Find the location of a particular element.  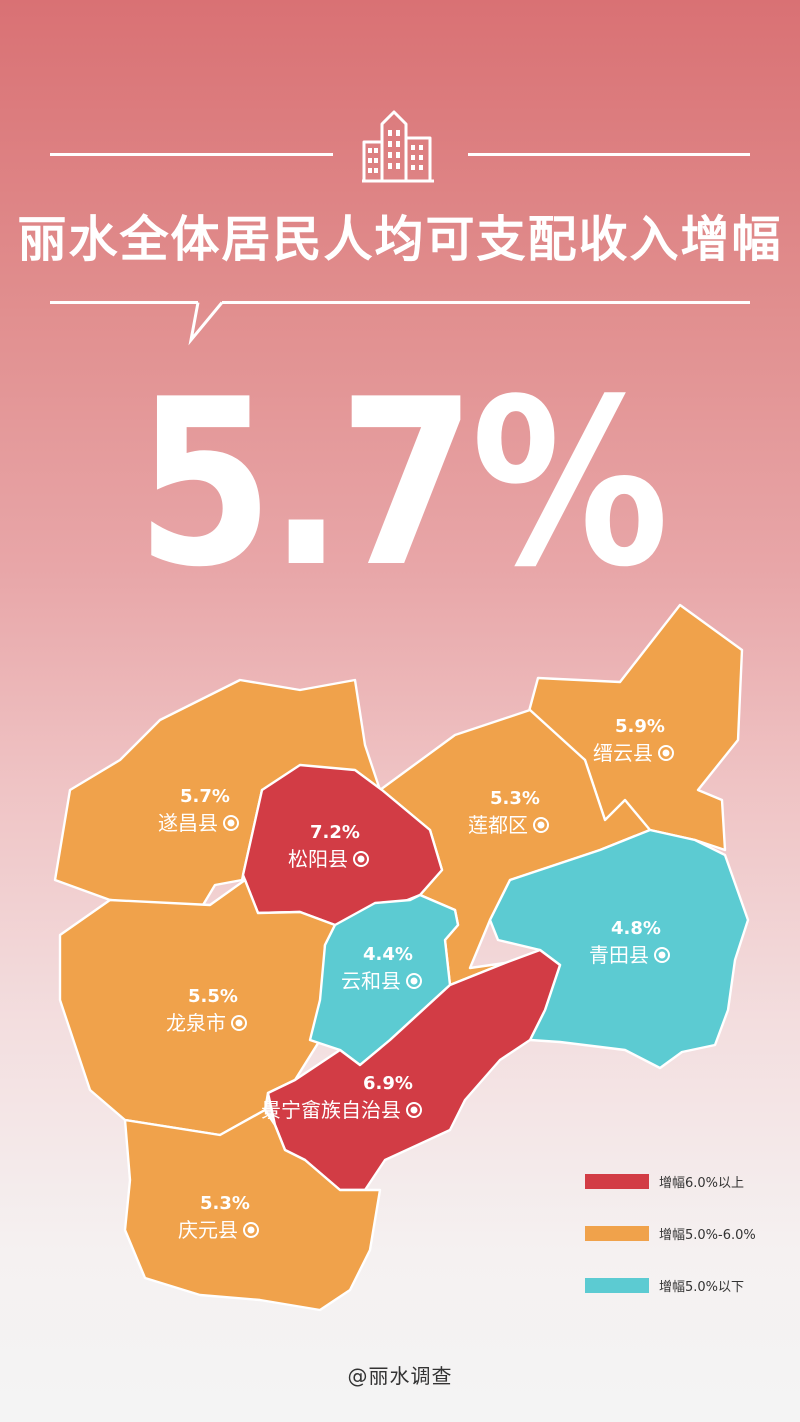

region-value: 7.2% is located at coordinates (335, 832).